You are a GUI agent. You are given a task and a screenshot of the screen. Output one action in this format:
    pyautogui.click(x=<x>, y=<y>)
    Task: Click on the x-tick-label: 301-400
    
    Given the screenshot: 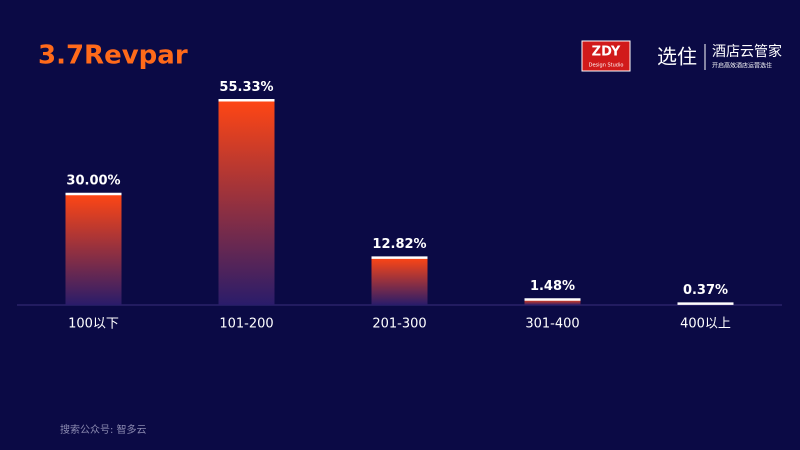 What is the action you would take?
    pyautogui.click(x=552, y=324)
    